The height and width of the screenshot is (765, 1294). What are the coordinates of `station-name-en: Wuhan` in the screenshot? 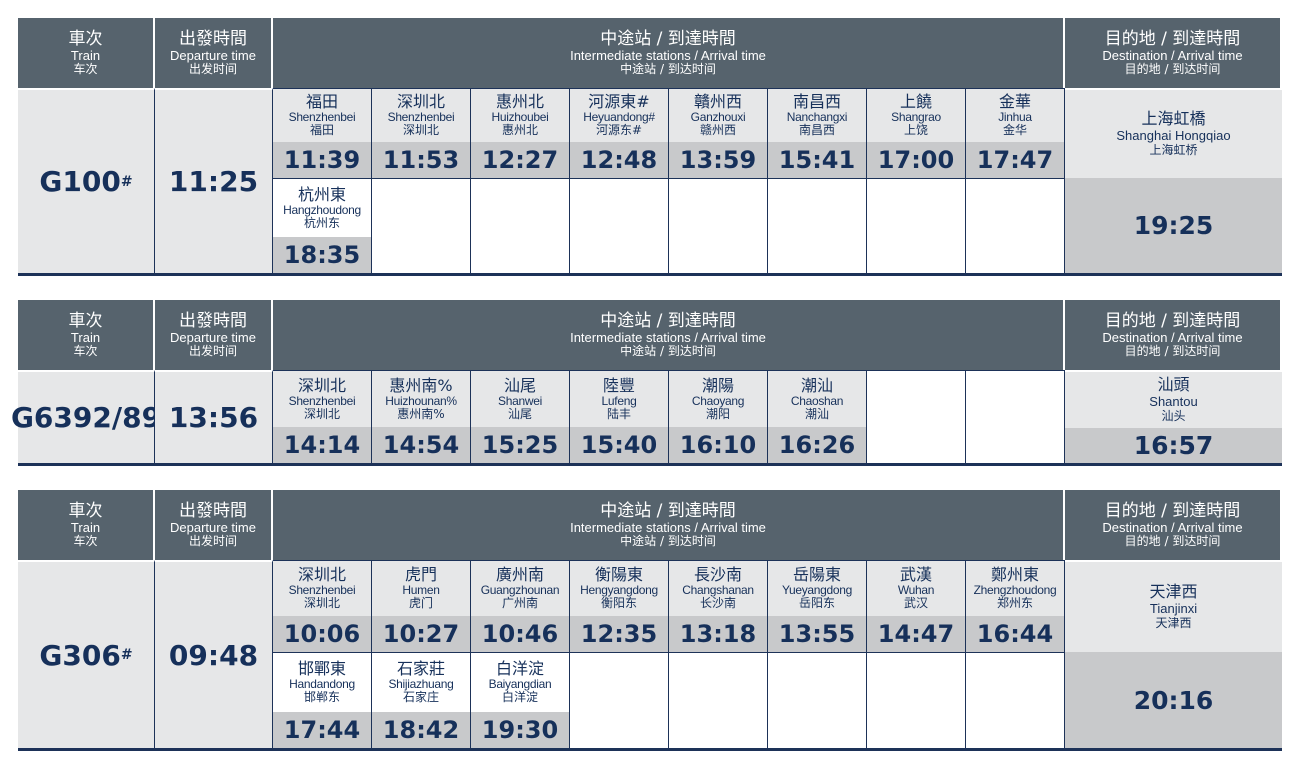 It's located at (916, 590).